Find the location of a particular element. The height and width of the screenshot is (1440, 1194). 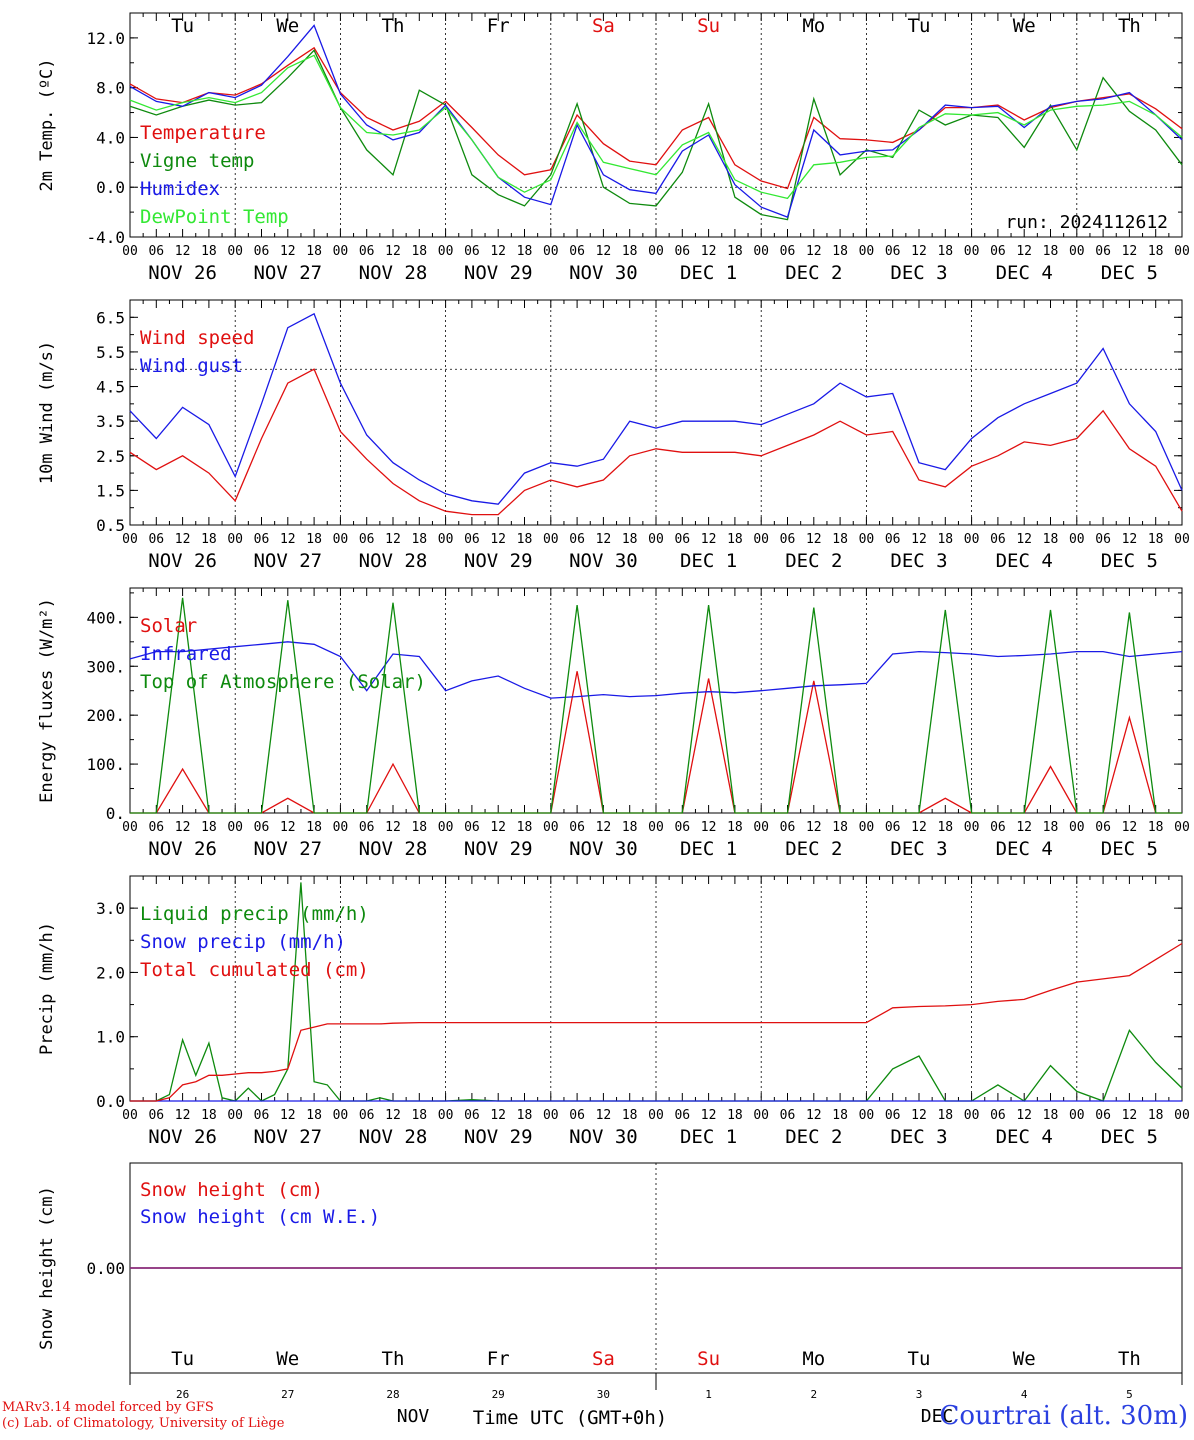

y-tick-label: 8.0 is located at coordinates (110, 88).